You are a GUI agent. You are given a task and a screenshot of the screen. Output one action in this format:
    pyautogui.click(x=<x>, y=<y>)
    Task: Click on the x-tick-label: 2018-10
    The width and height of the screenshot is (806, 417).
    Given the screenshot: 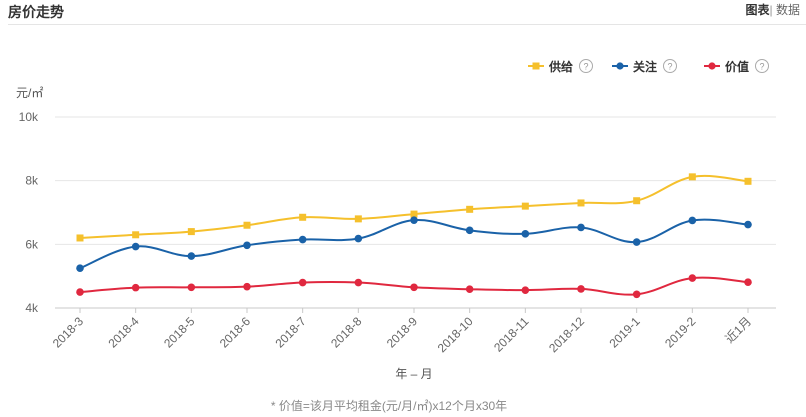 What is the action you would take?
    pyautogui.click(x=455, y=334)
    